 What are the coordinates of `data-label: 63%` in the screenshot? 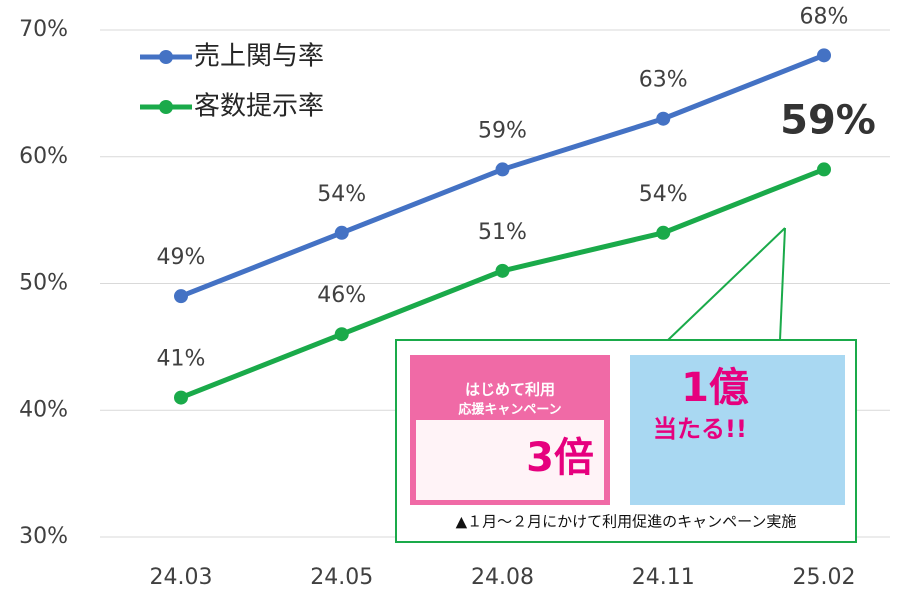 It's located at (663, 80).